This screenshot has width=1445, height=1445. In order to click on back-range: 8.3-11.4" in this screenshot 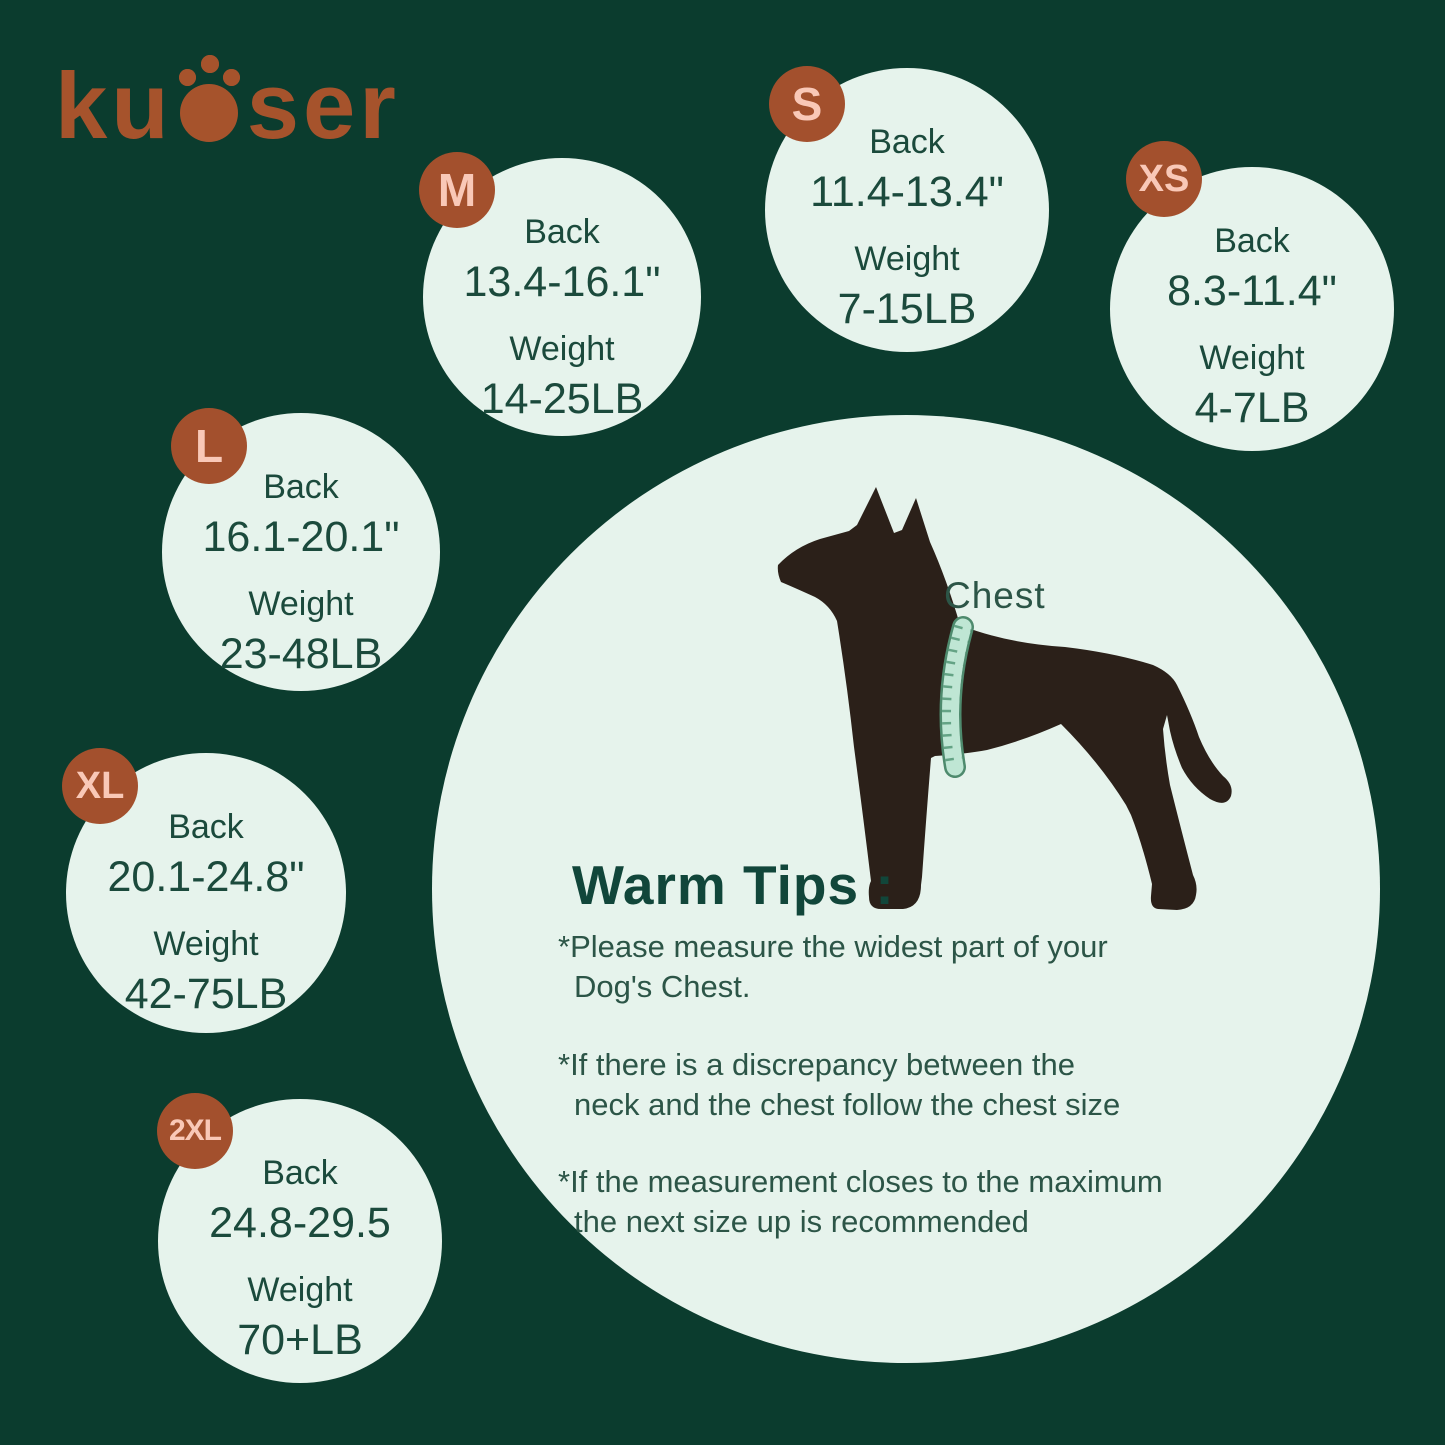, I will do `click(1252, 291)`.